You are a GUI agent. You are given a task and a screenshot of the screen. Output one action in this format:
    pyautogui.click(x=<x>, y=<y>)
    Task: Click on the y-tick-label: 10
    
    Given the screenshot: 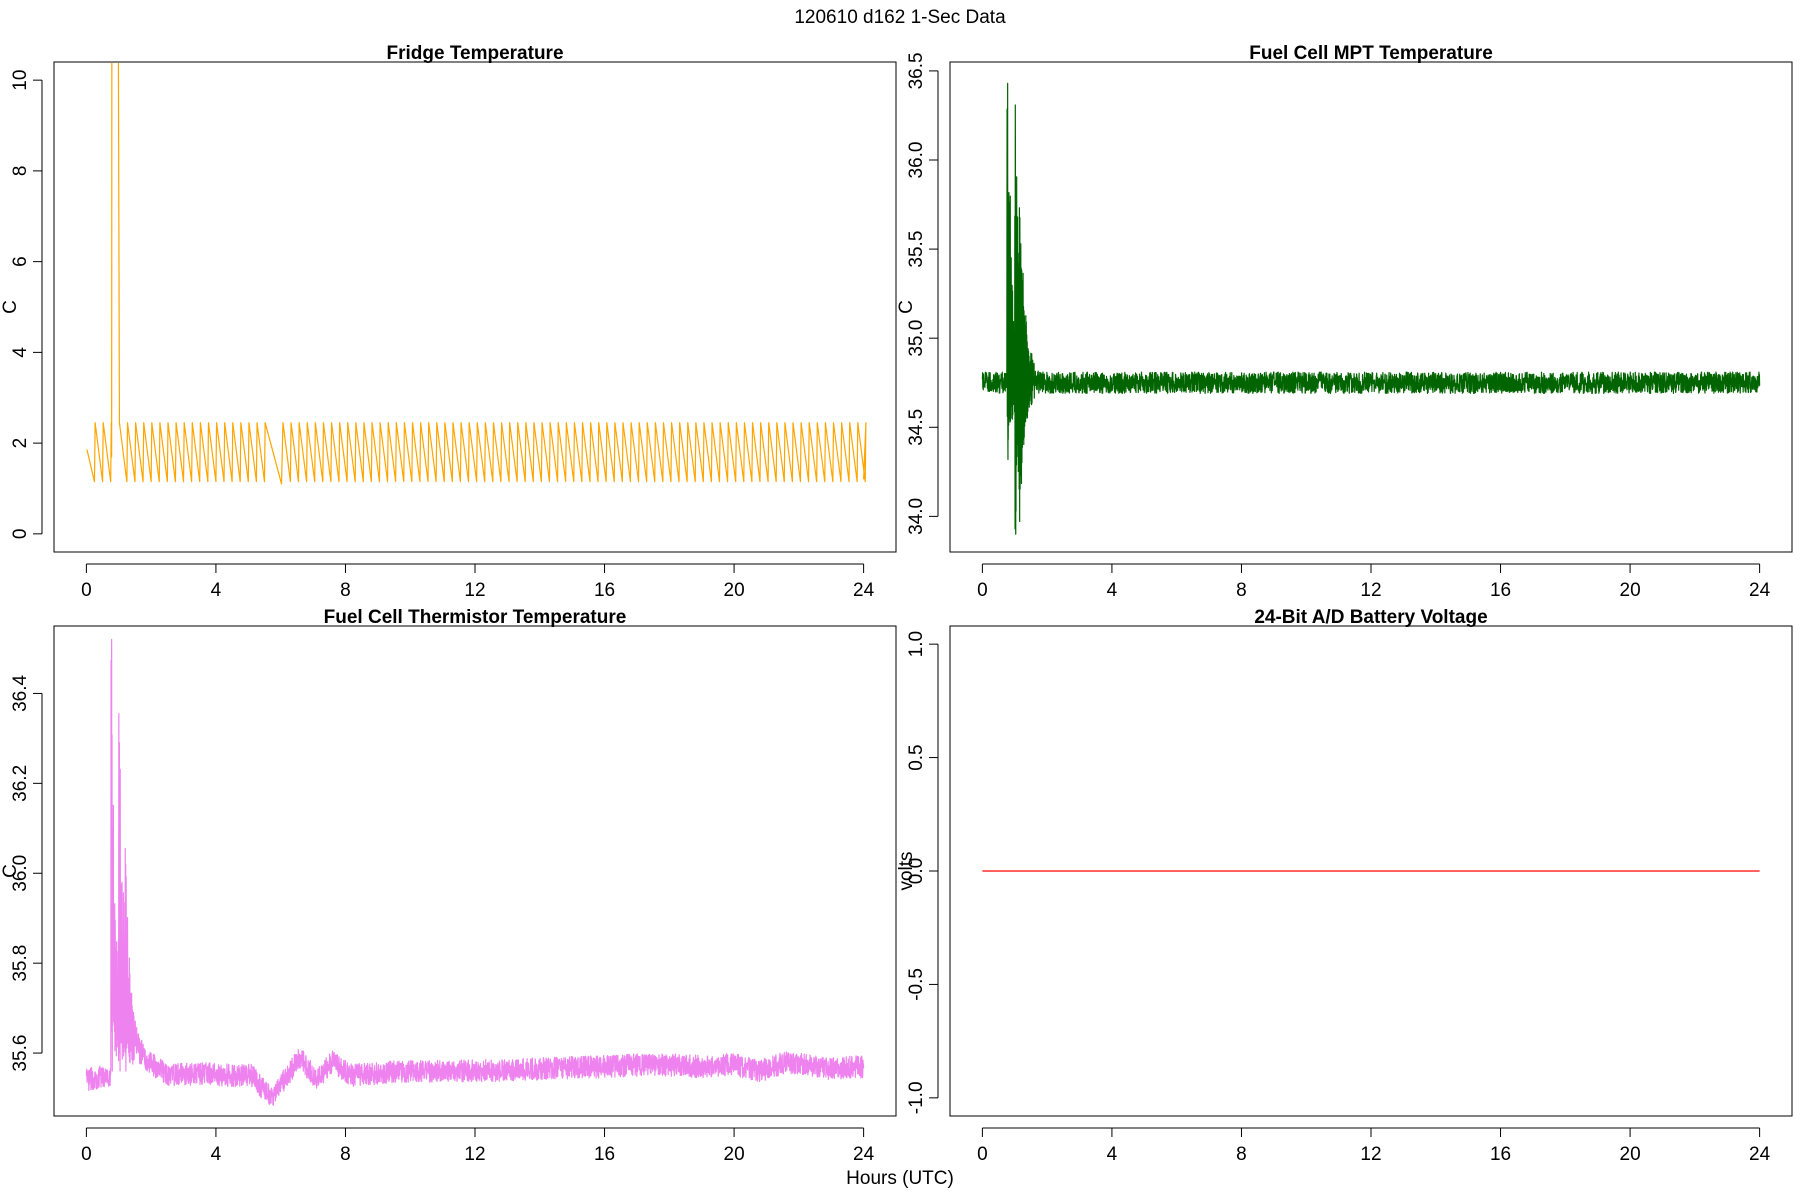 What is the action you would take?
    pyautogui.click(x=20, y=80)
    